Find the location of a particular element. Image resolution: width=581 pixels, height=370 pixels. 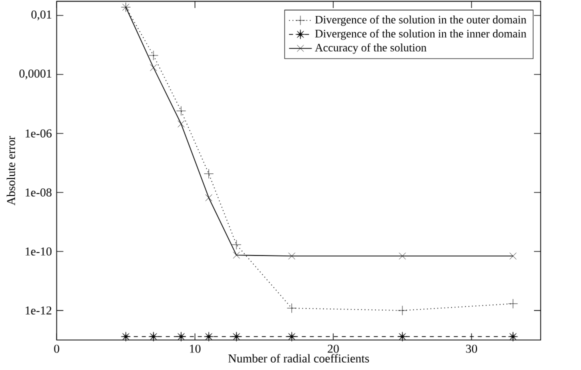

y-tick-label: 1e-10 is located at coordinates (39, 251).